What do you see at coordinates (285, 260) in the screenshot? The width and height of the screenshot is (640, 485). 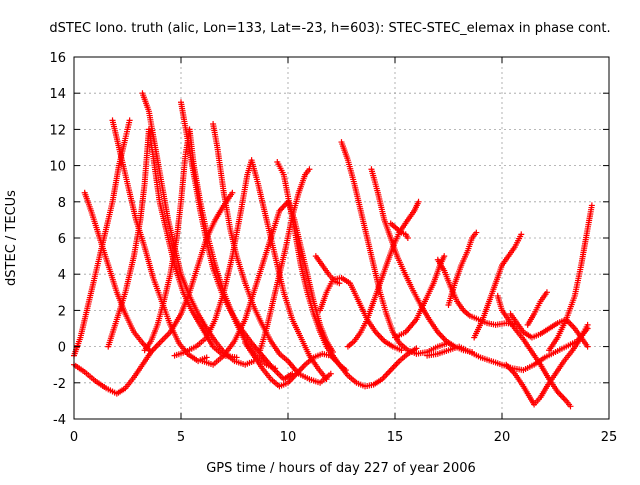 I see `series-sat-l` at bounding box center [285, 260].